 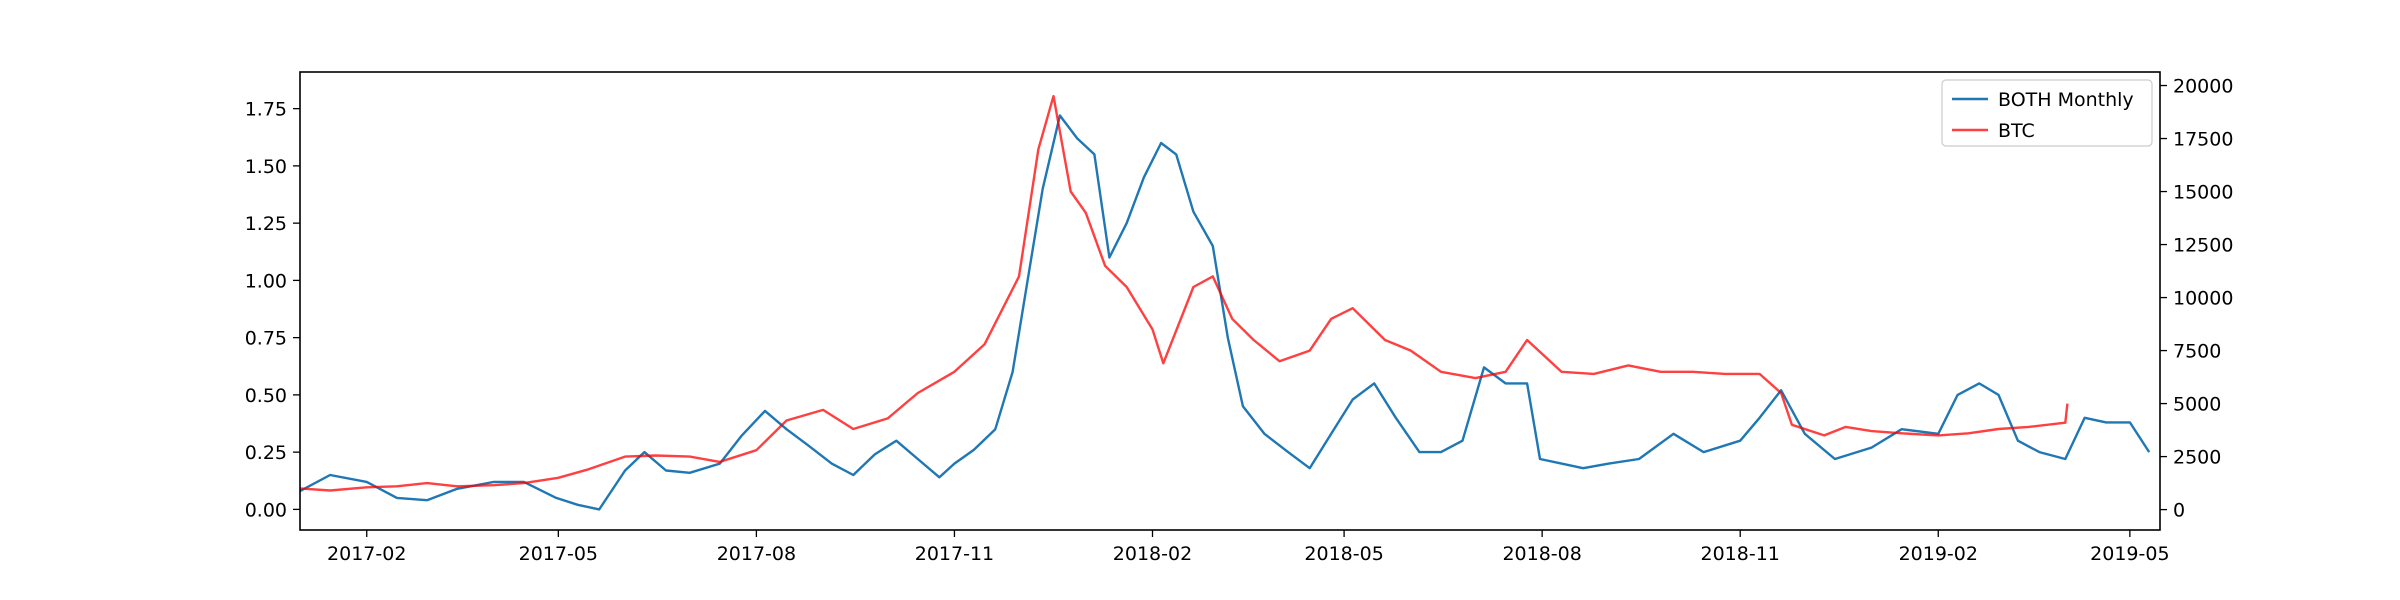 I want to click on y-right-tick-label: 17500, so click(x=2203, y=140).